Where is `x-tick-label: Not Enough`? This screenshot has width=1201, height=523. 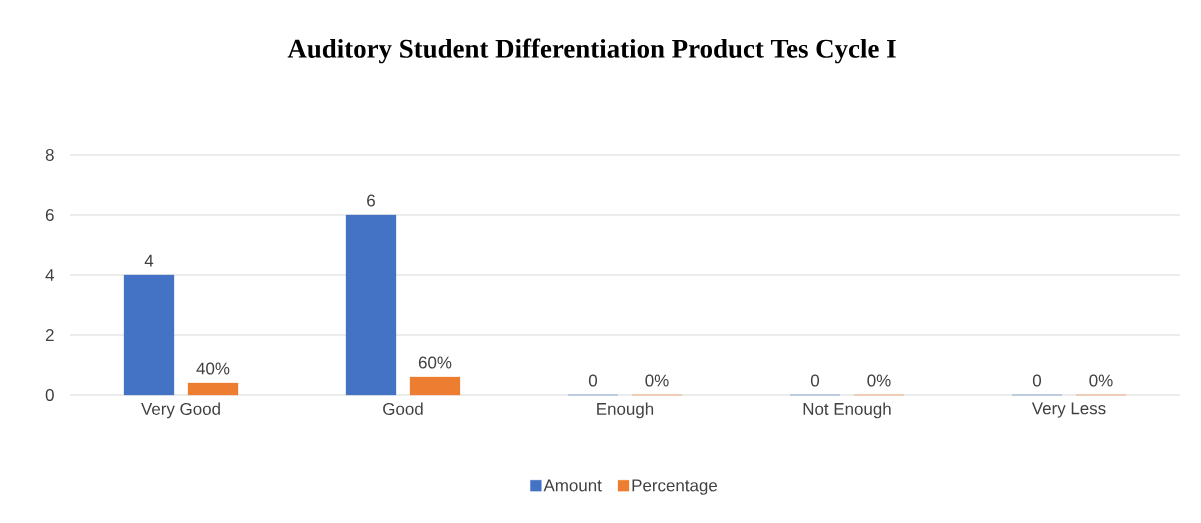
x-tick-label: Not Enough is located at coordinates (847, 410).